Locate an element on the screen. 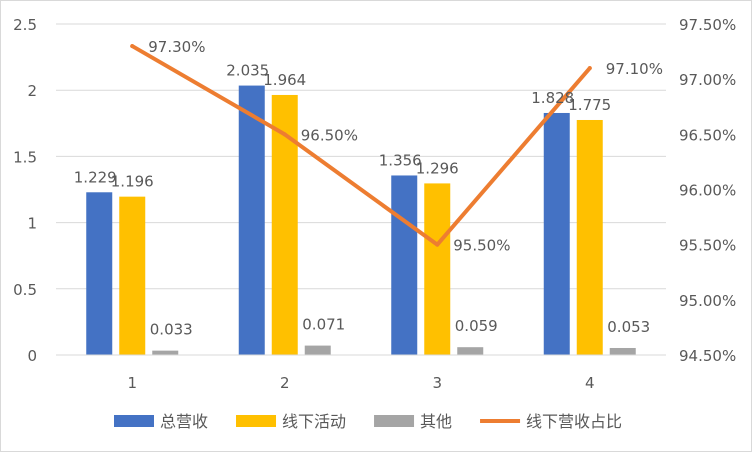 The height and width of the screenshot is (455, 752). bar-data-label: 1.296 is located at coordinates (437, 168).